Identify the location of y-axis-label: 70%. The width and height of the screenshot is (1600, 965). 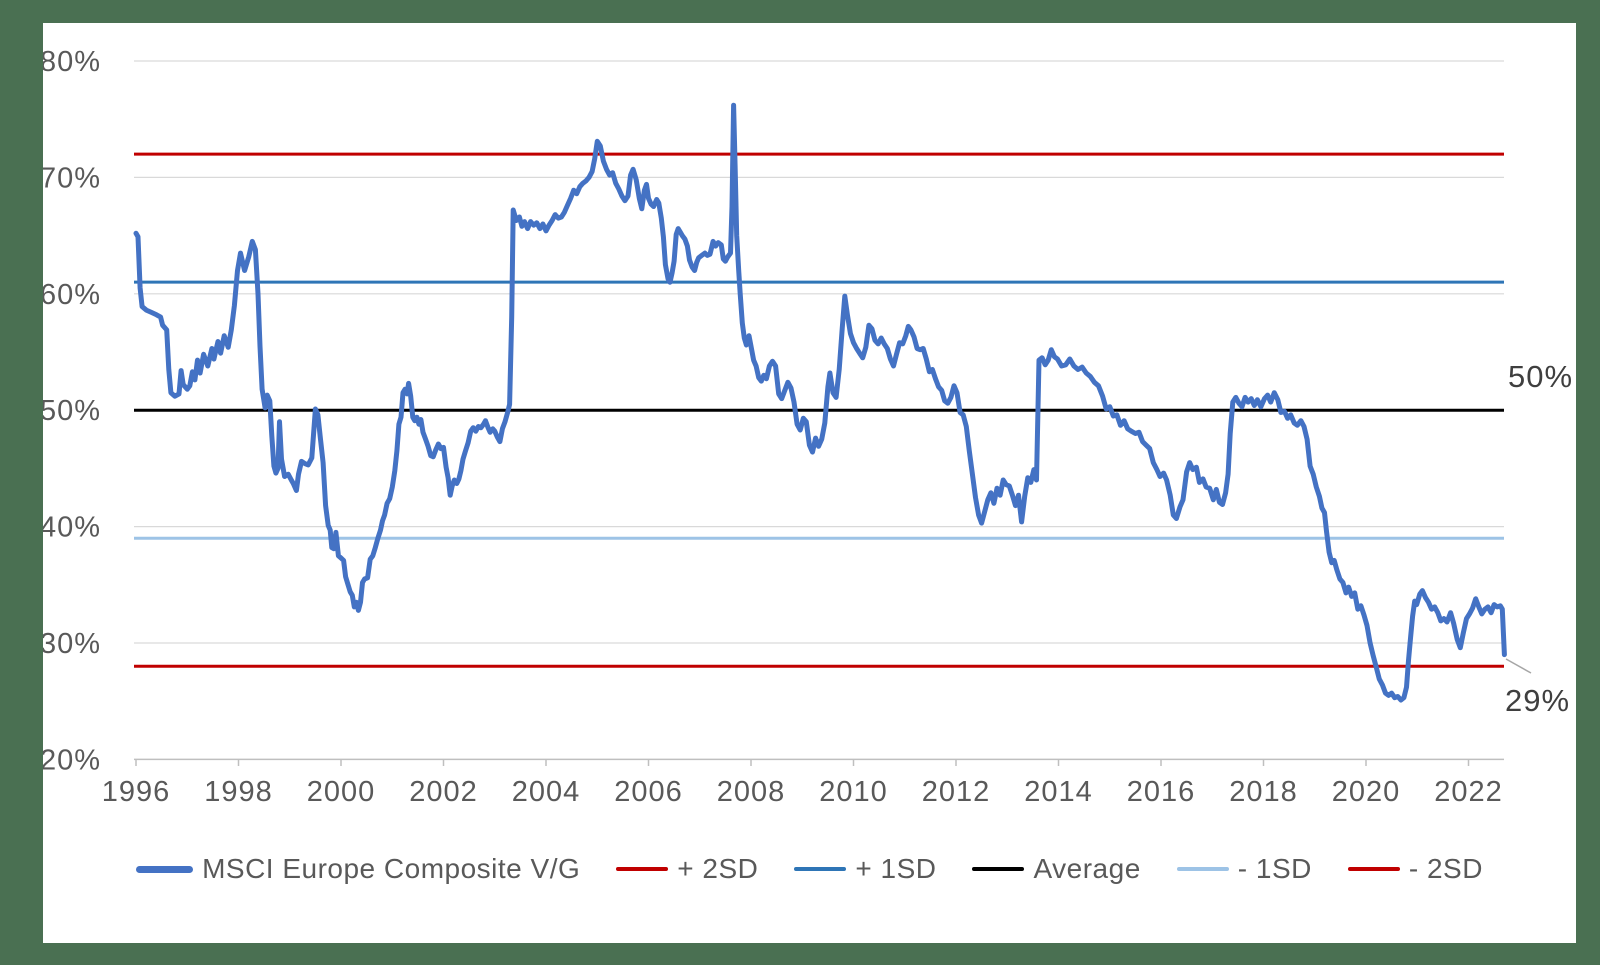
(72, 178).